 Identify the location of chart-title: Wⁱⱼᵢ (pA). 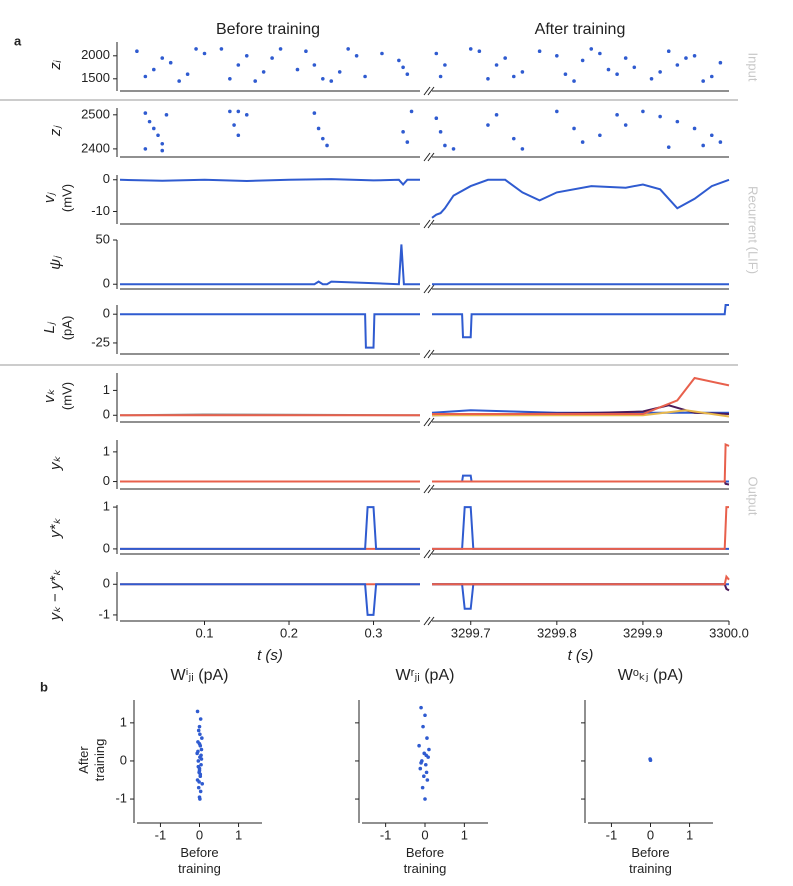
(200, 675).